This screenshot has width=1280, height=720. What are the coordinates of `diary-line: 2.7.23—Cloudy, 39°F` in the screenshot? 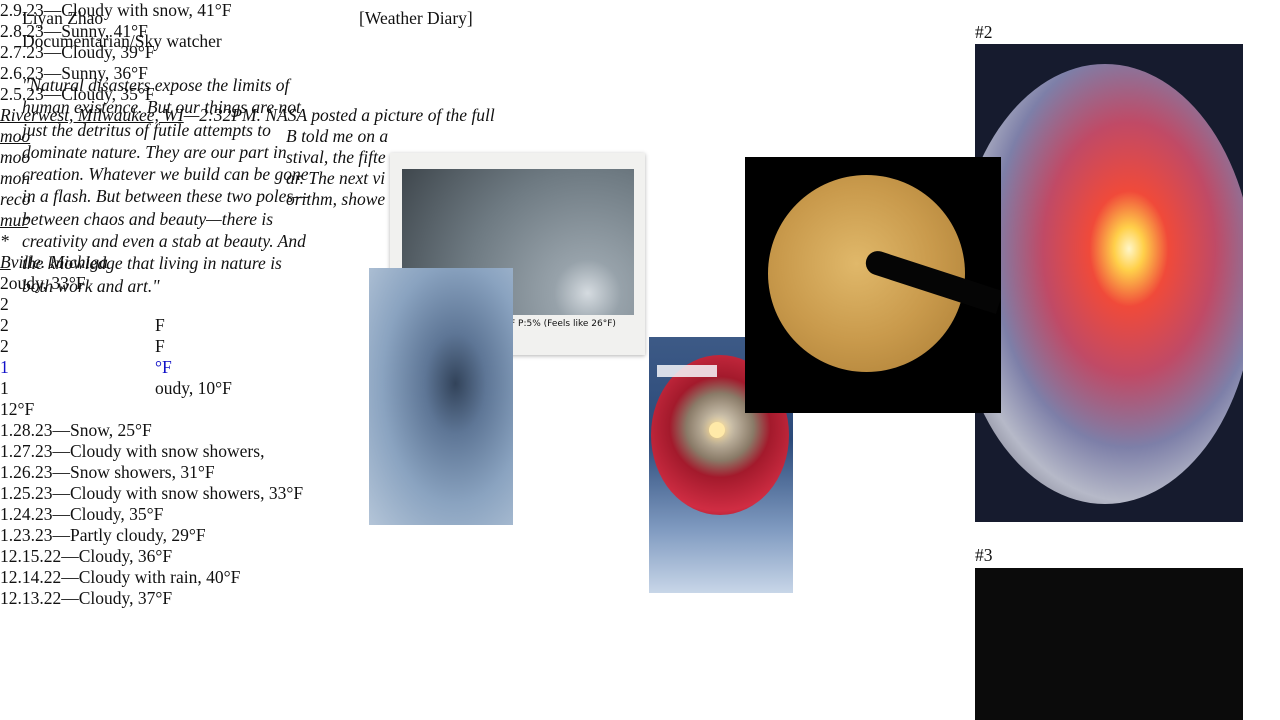 It's located at (640, 52).